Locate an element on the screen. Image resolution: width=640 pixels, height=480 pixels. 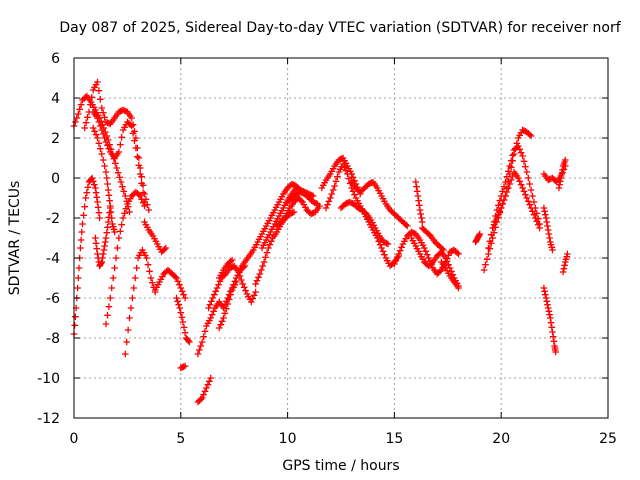
y-tick-label: 4 is located at coordinates (55, 99).